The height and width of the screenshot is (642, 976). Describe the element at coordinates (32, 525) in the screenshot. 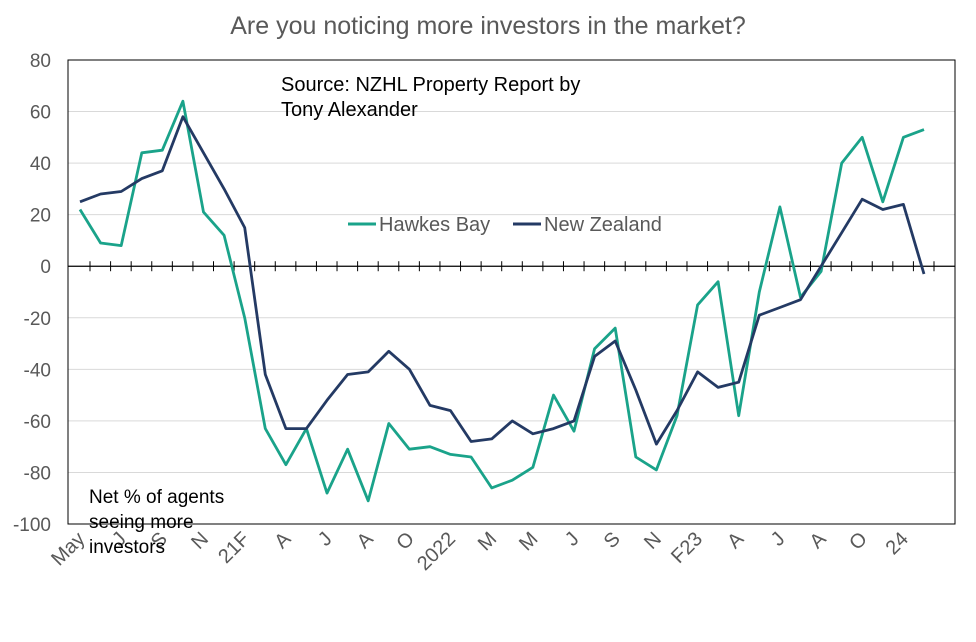

I see `y-tick-label: -100` at that location.